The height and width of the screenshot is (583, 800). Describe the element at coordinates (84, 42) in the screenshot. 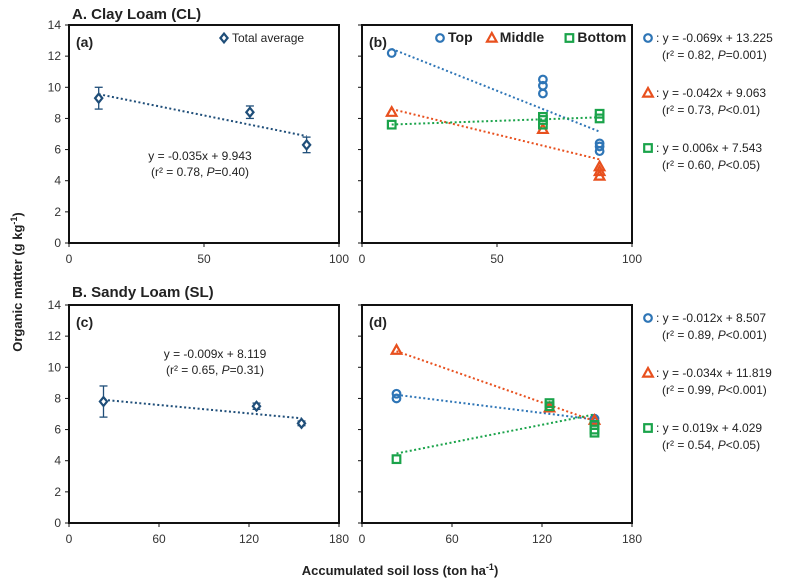

I see `panel-label: (a)` at that location.